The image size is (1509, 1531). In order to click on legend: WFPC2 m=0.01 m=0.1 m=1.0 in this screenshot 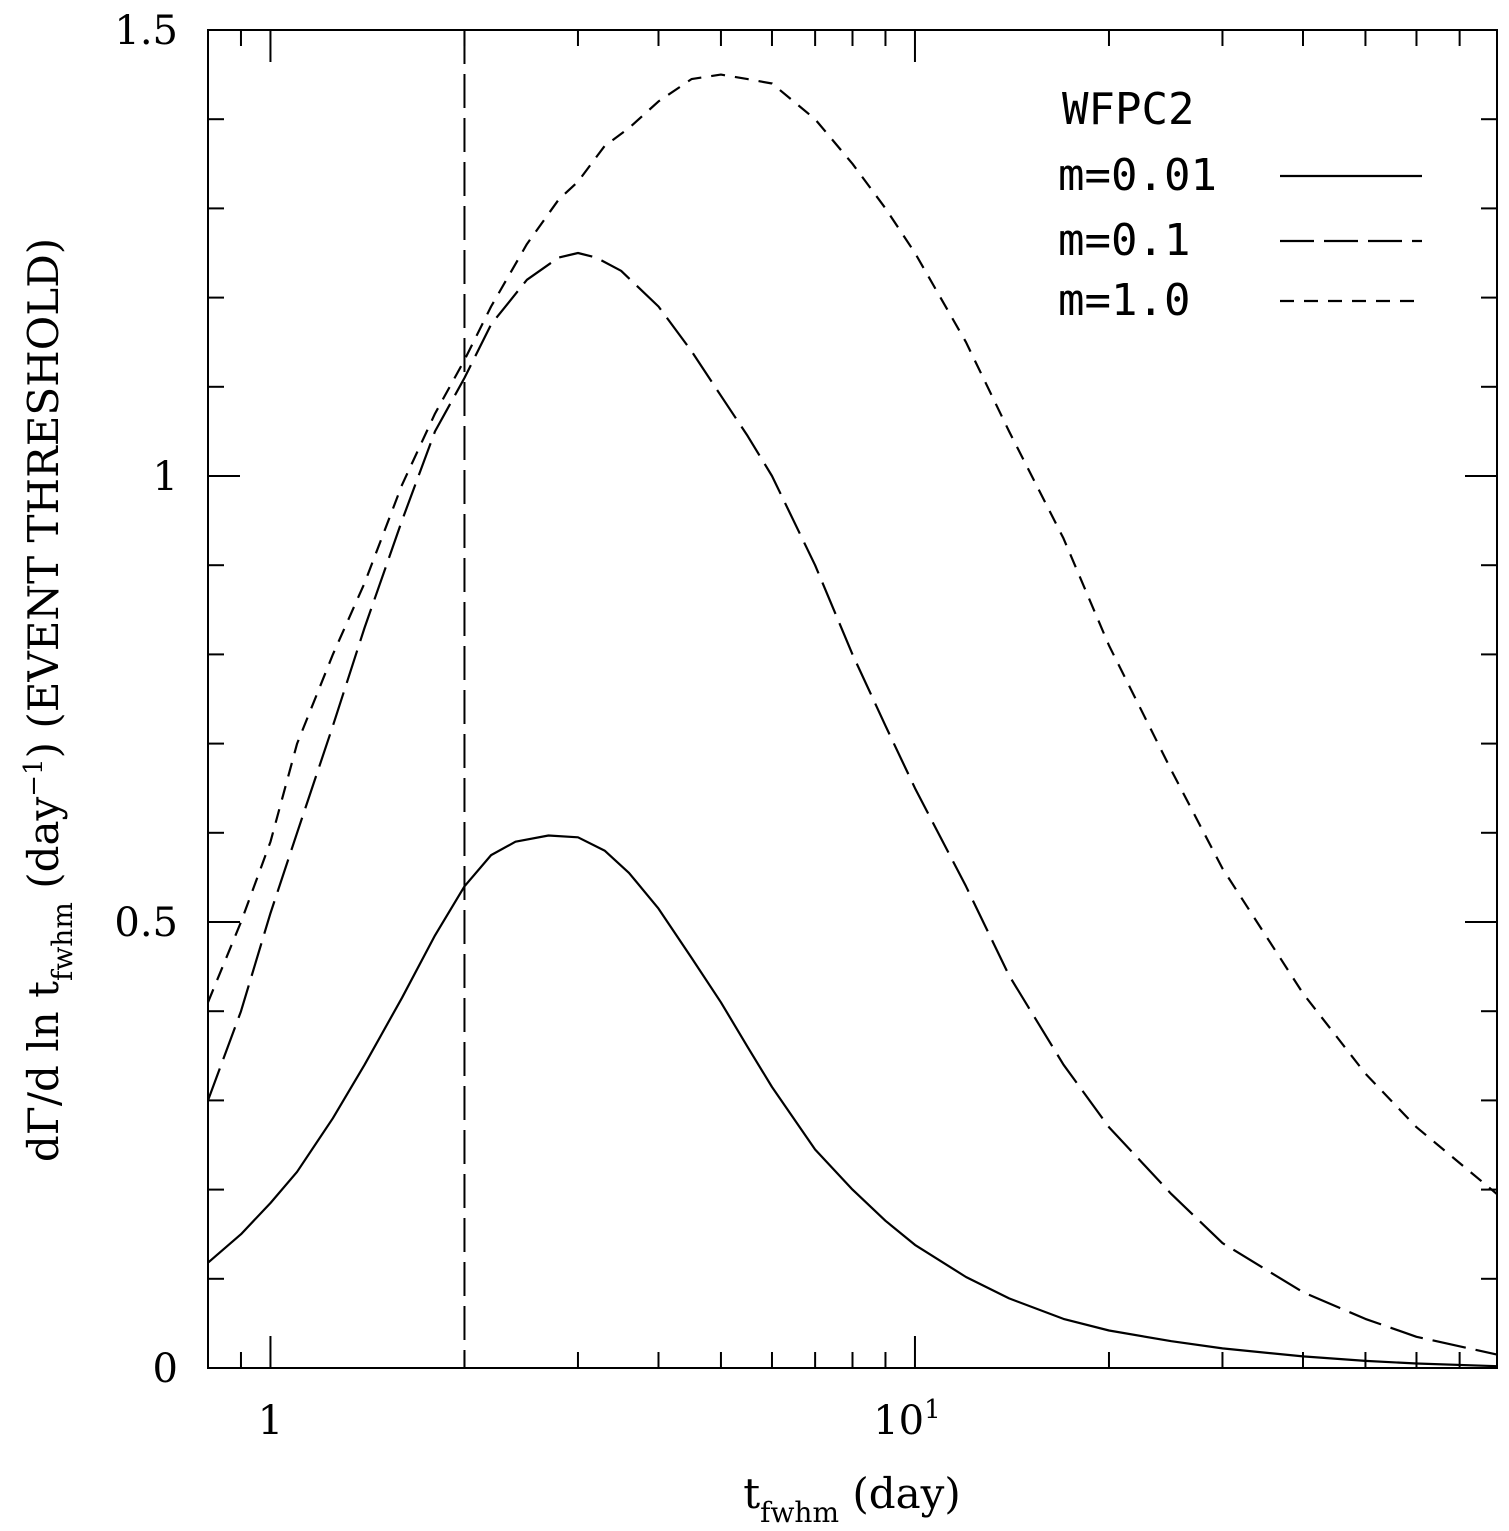, I will do `click(1240, 205)`.